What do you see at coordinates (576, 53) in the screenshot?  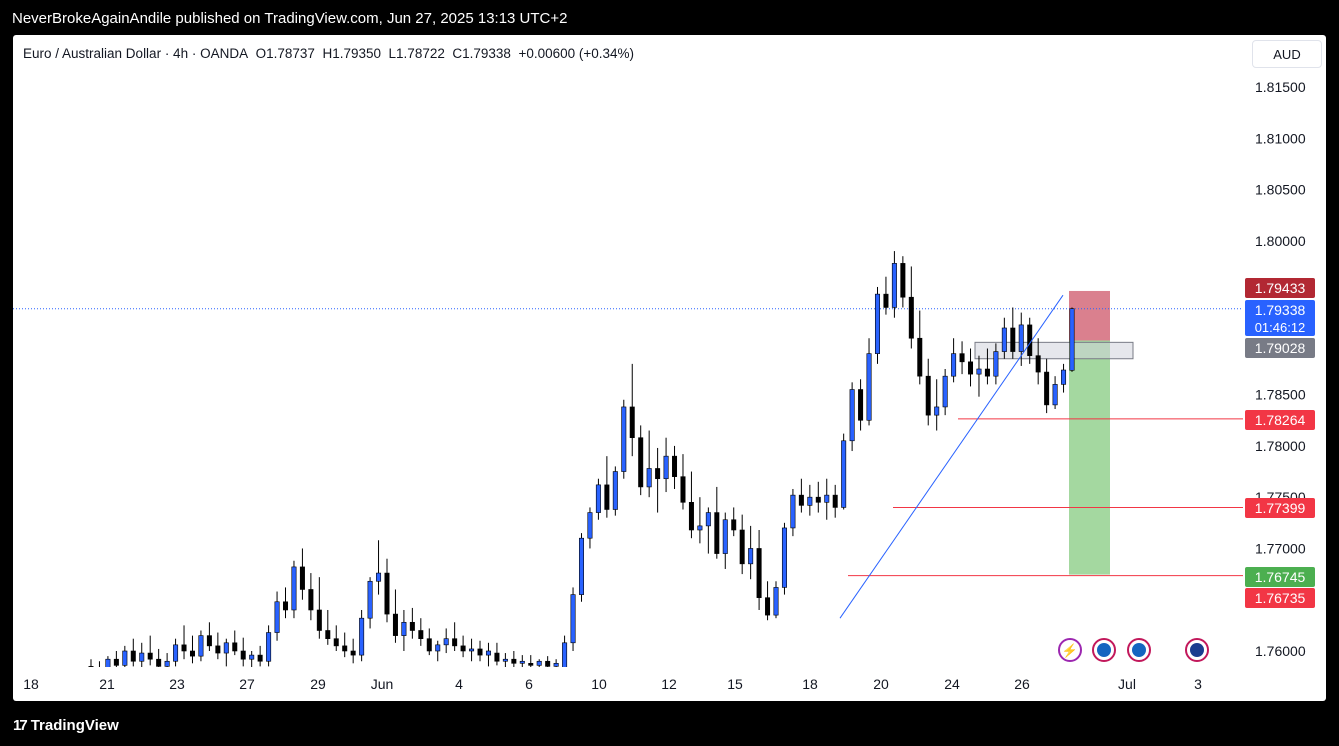 I see `change-value: +0.00600 (+0.34%)` at bounding box center [576, 53].